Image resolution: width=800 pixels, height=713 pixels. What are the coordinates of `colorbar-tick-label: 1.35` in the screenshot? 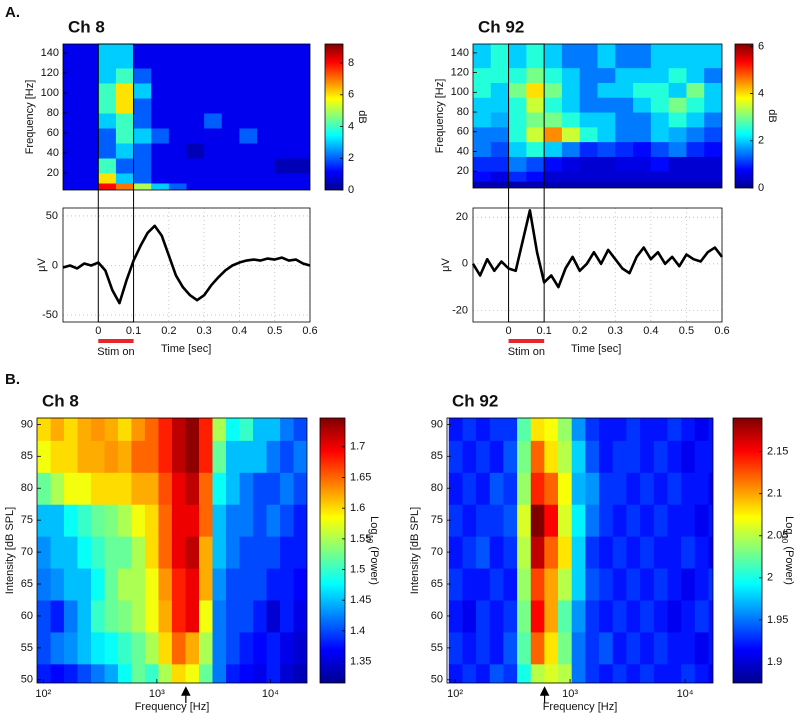 It's located at (360, 661).